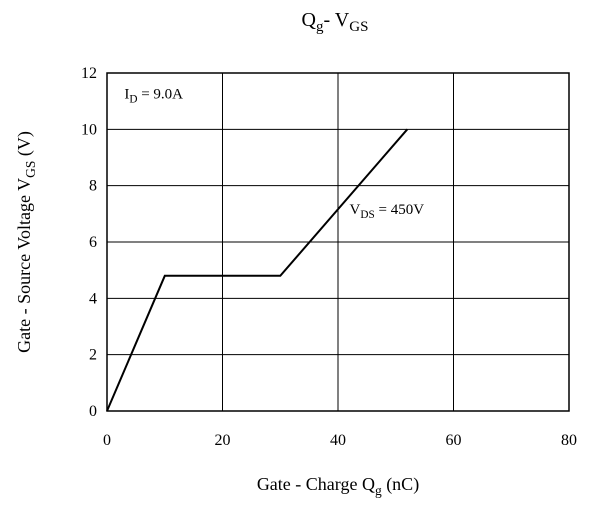 The image size is (594, 505). Describe the element at coordinates (223, 440) in the screenshot. I see `x-tick-label: 20` at that location.